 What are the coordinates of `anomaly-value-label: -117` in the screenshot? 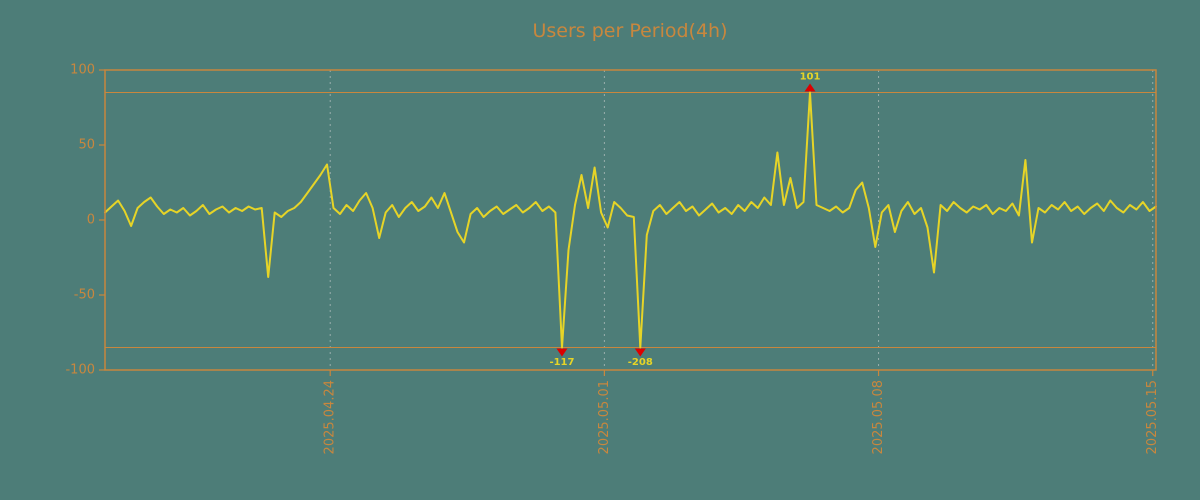 It's located at (561, 362).